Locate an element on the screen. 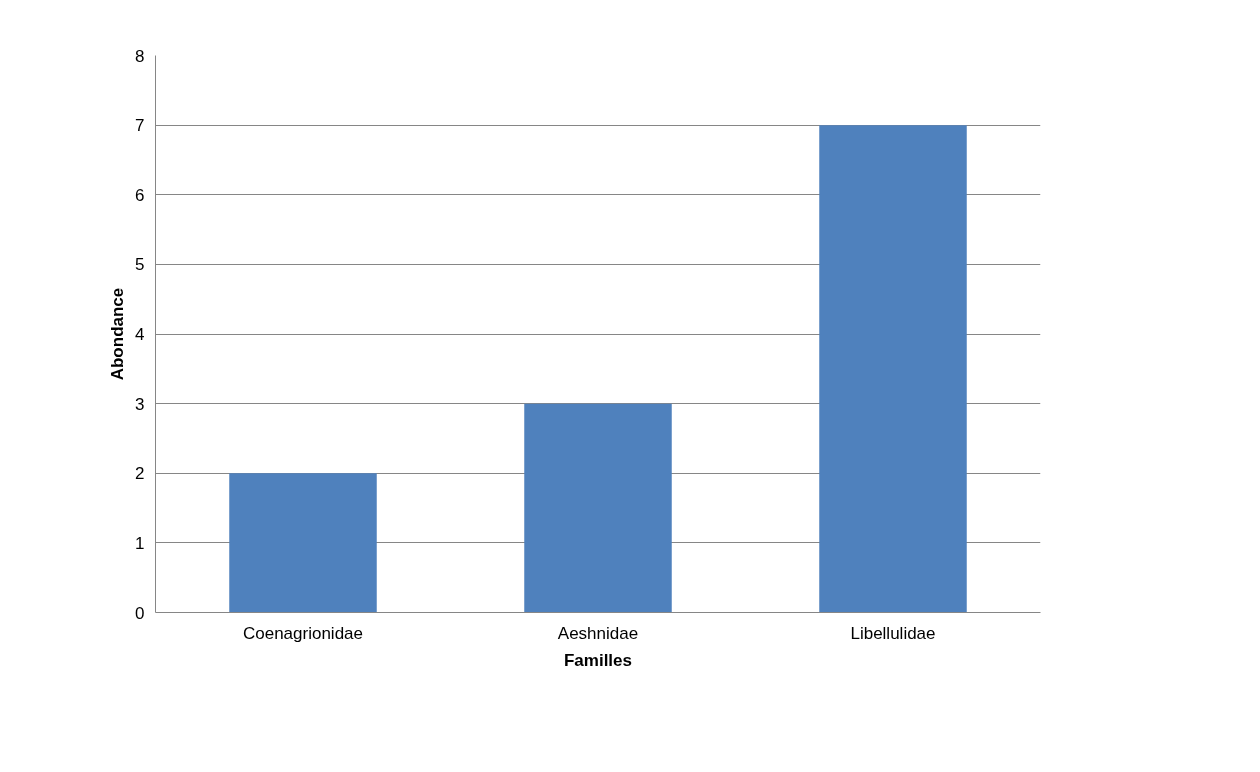 The width and height of the screenshot is (1260, 772). y-tick-label: 3 is located at coordinates (140, 404).